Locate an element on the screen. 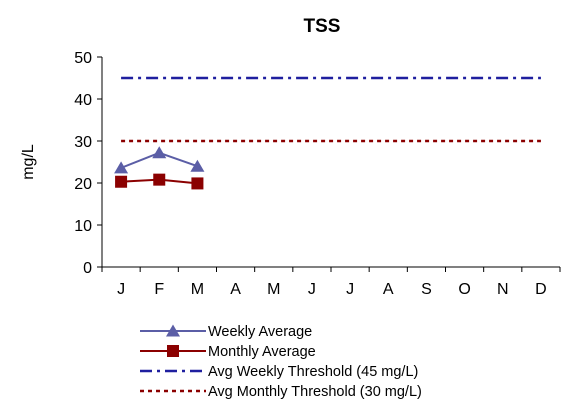  y-tick-label: 10 is located at coordinates (83, 226).